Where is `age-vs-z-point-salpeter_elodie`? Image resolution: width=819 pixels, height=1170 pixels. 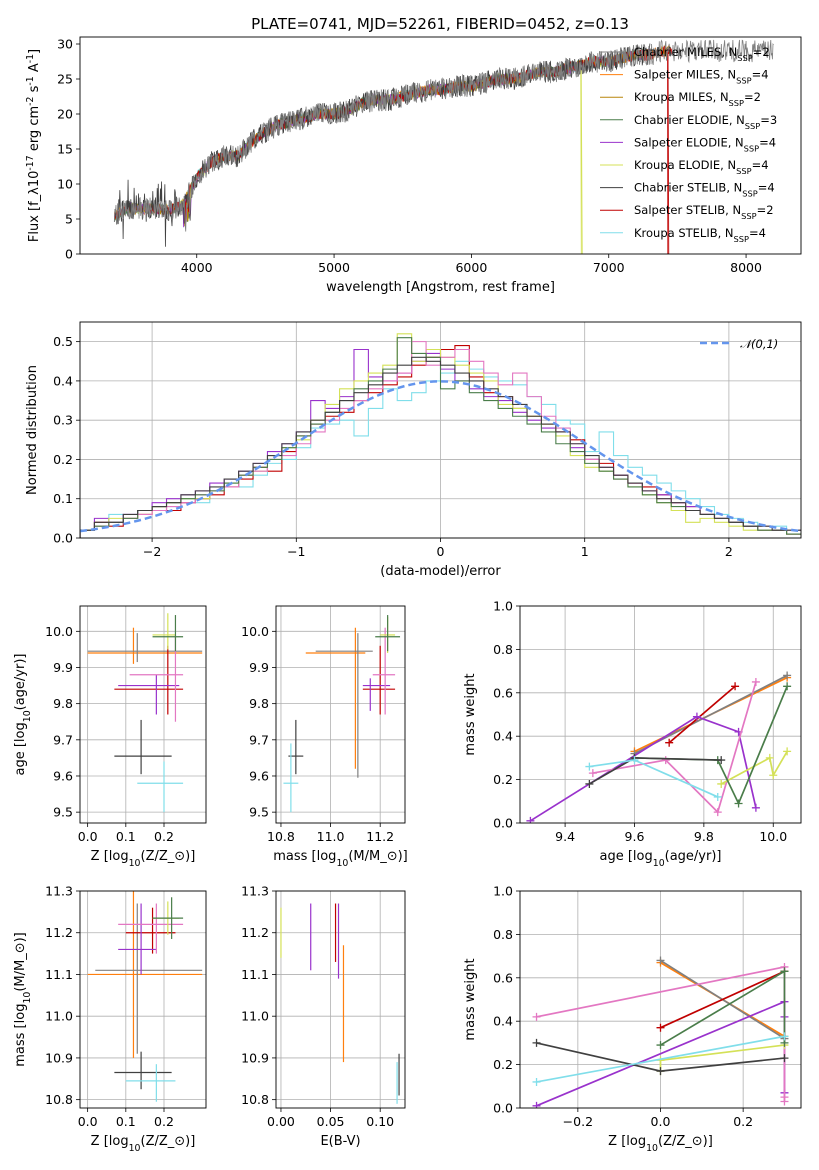 age-vs-z-point-salpeter_elodie is located at coordinates (149, 694).